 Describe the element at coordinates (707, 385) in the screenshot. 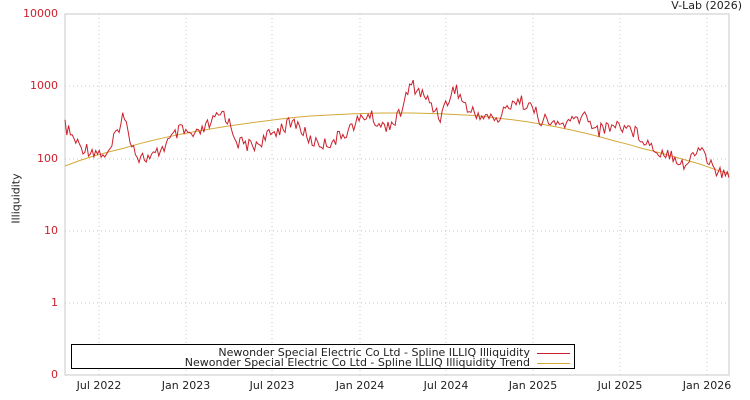

I see `x-tick-label: Jan 2026` at that location.